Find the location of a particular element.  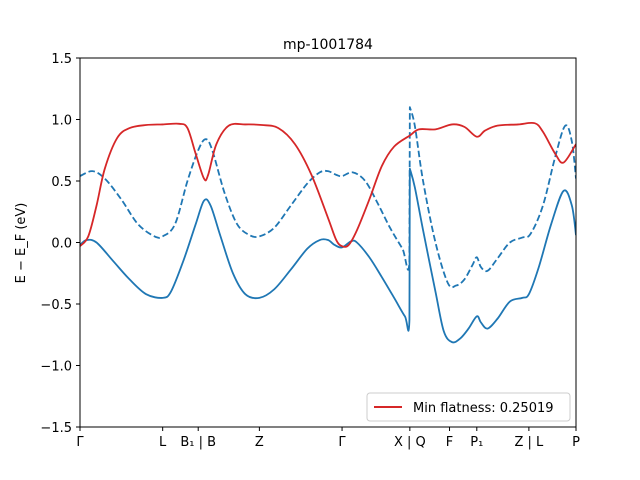

y-axis-label: E − E_F (eV) is located at coordinates (21, 243).